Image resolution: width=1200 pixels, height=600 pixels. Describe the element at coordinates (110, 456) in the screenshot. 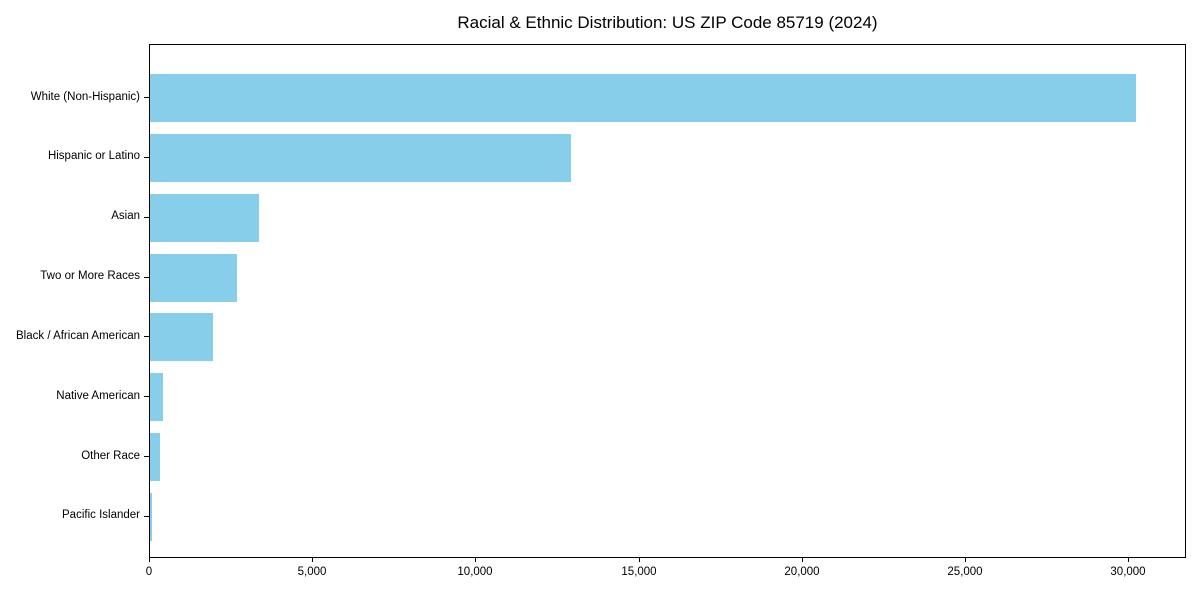

I see `y-tick-label: Other Race` at that location.